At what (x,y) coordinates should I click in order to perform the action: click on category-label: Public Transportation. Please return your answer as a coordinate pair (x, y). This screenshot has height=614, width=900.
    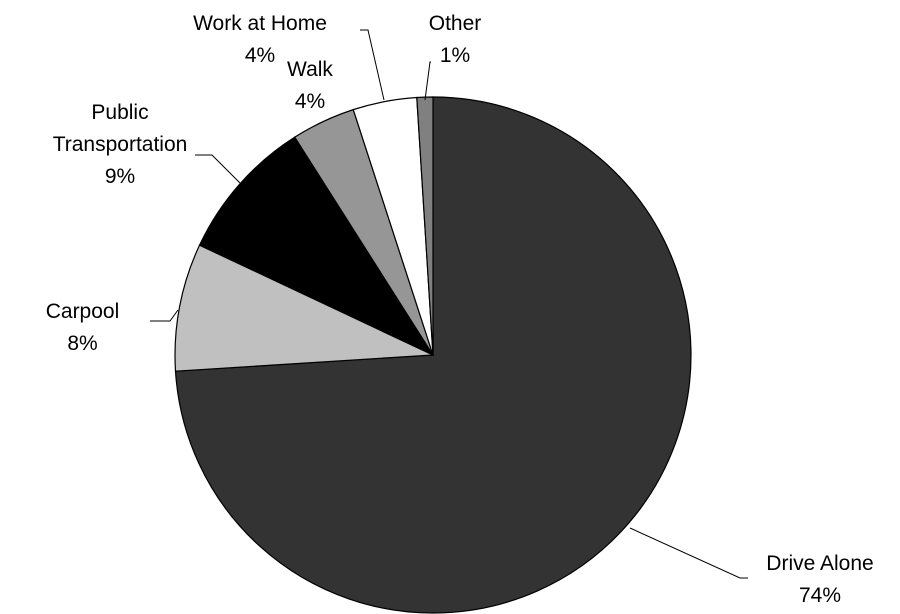
    Looking at the image, I should click on (120, 128).